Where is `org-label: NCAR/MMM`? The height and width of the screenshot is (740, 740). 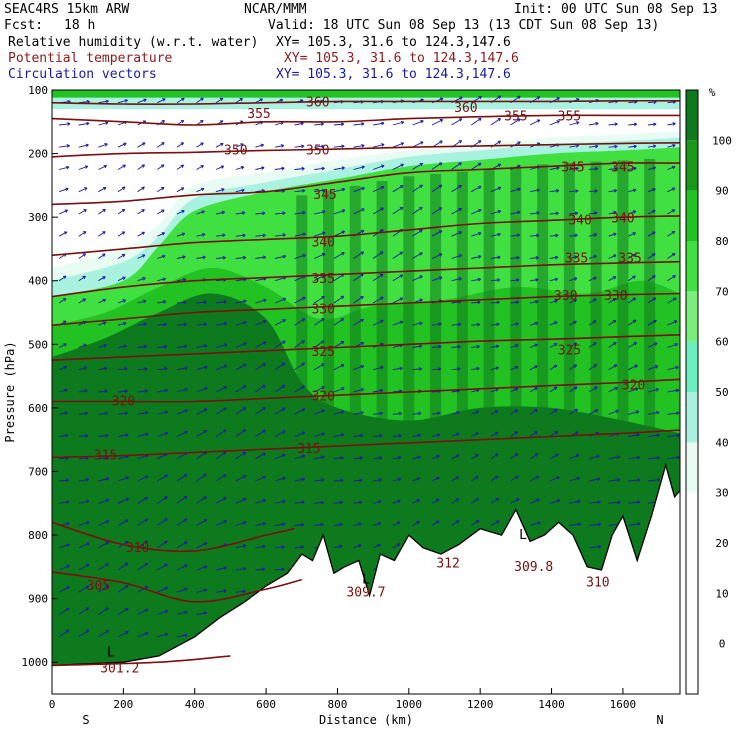 org-label: NCAR/MMM is located at coordinates (275, 9).